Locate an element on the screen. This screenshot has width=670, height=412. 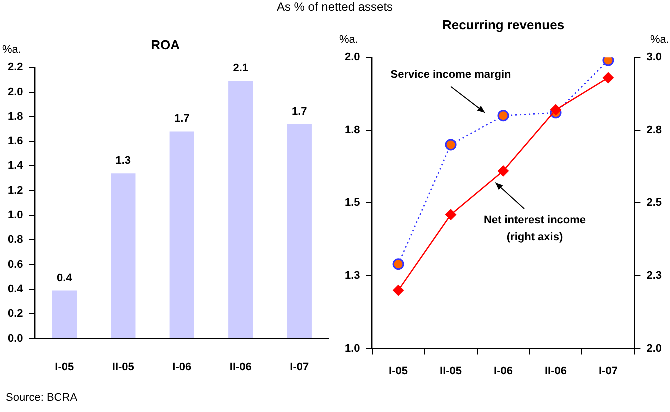
y-tick-label: 0.4 is located at coordinates (16, 290).